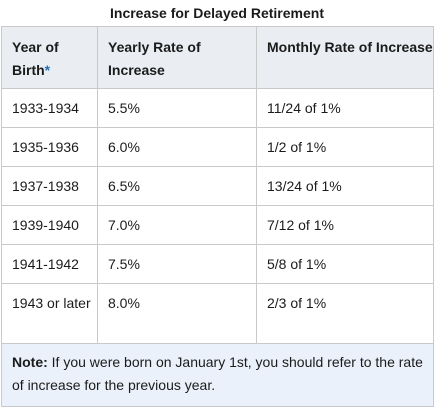 The height and width of the screenshot is (407, 434). I want to click on table-row: 1941-1942 7.5% 5/8 of 1%, so click(217, 264).